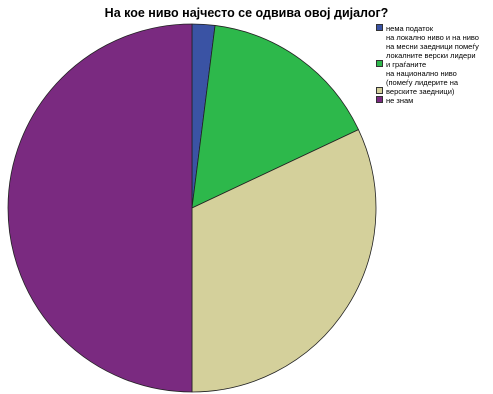 The image size is (493, 394). Describe the element at coordinates (434, 100) in the screenshot. I see `legend-item: не знам` at that location.